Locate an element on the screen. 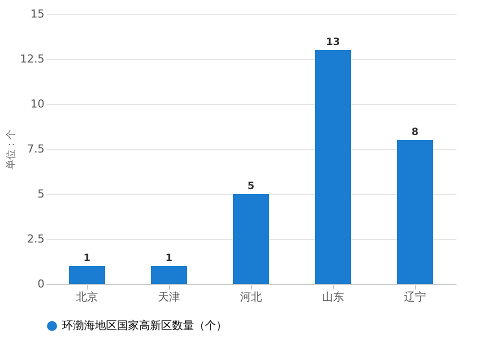 Image resolution: width=500 pixels, height=362 pixels. data-label: 13 is located at coordinates (333, 42).